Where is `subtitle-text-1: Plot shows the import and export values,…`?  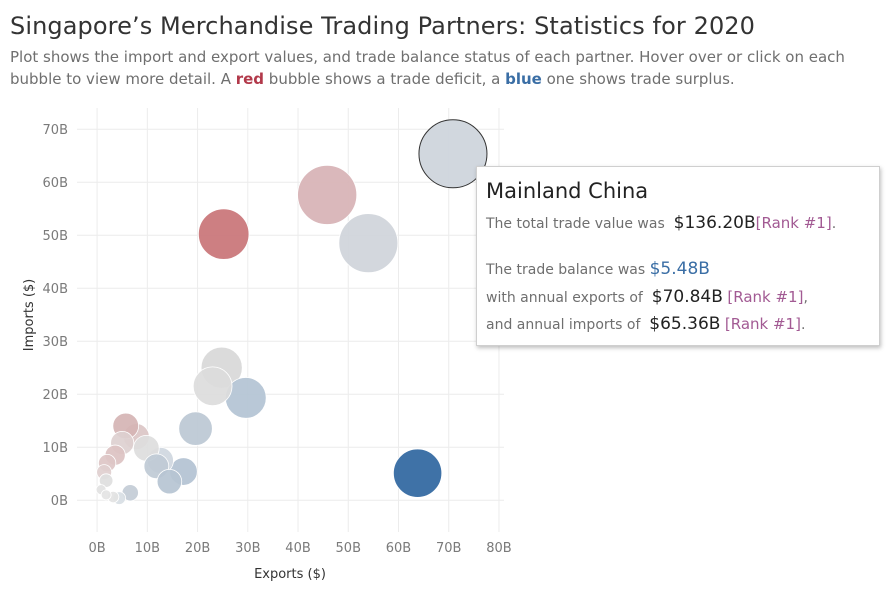 subtitle-text-1: Plot shows the import and export values,… is located at coordinates (427, 68).